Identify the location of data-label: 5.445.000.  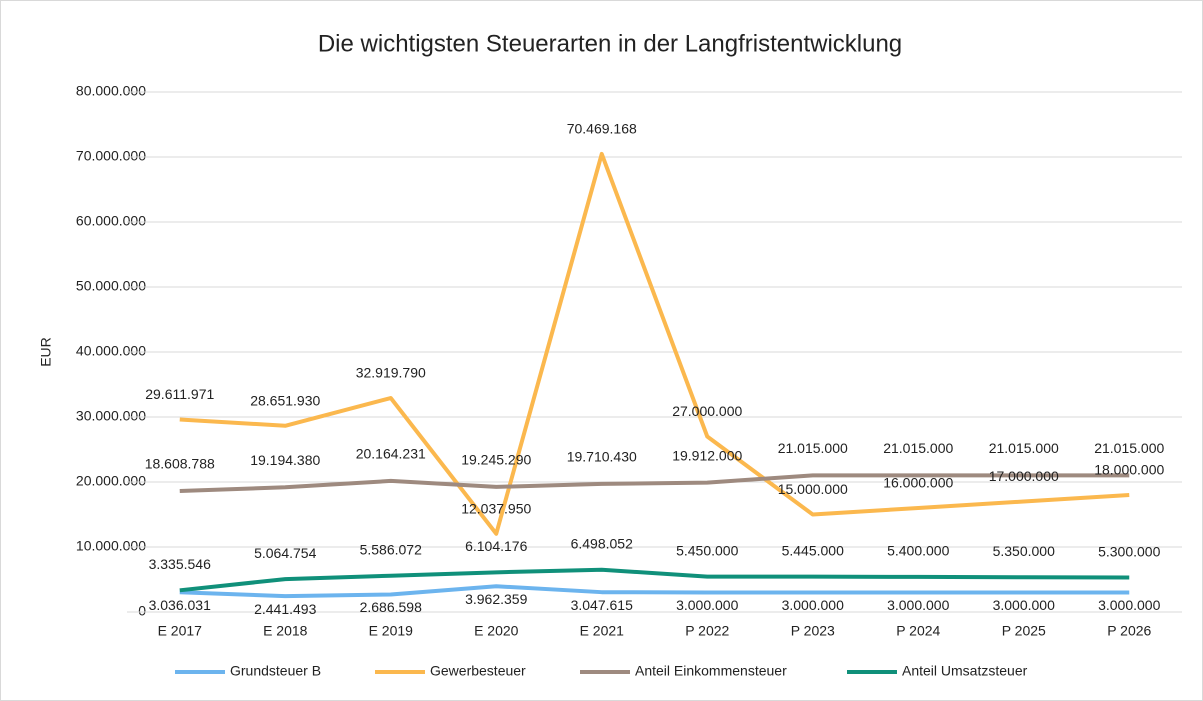
(813, 550).